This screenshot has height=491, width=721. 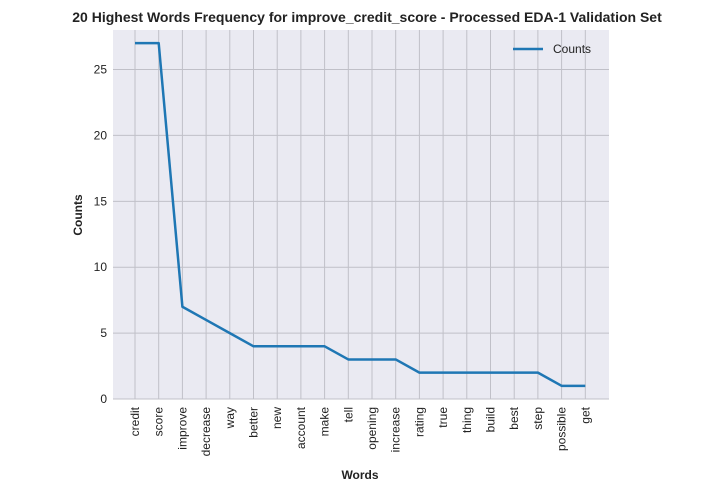 I want to click on x-tick-label: account, so click(x=301, y=427).